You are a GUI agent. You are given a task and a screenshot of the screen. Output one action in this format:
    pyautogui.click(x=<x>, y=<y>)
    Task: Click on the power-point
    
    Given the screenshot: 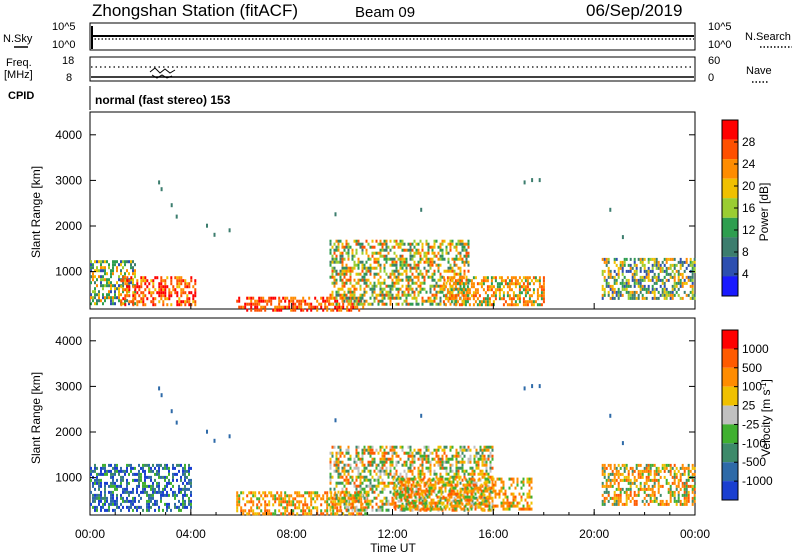 What is the action you would take?
    pyautogui.click(x=524, y=182)
    